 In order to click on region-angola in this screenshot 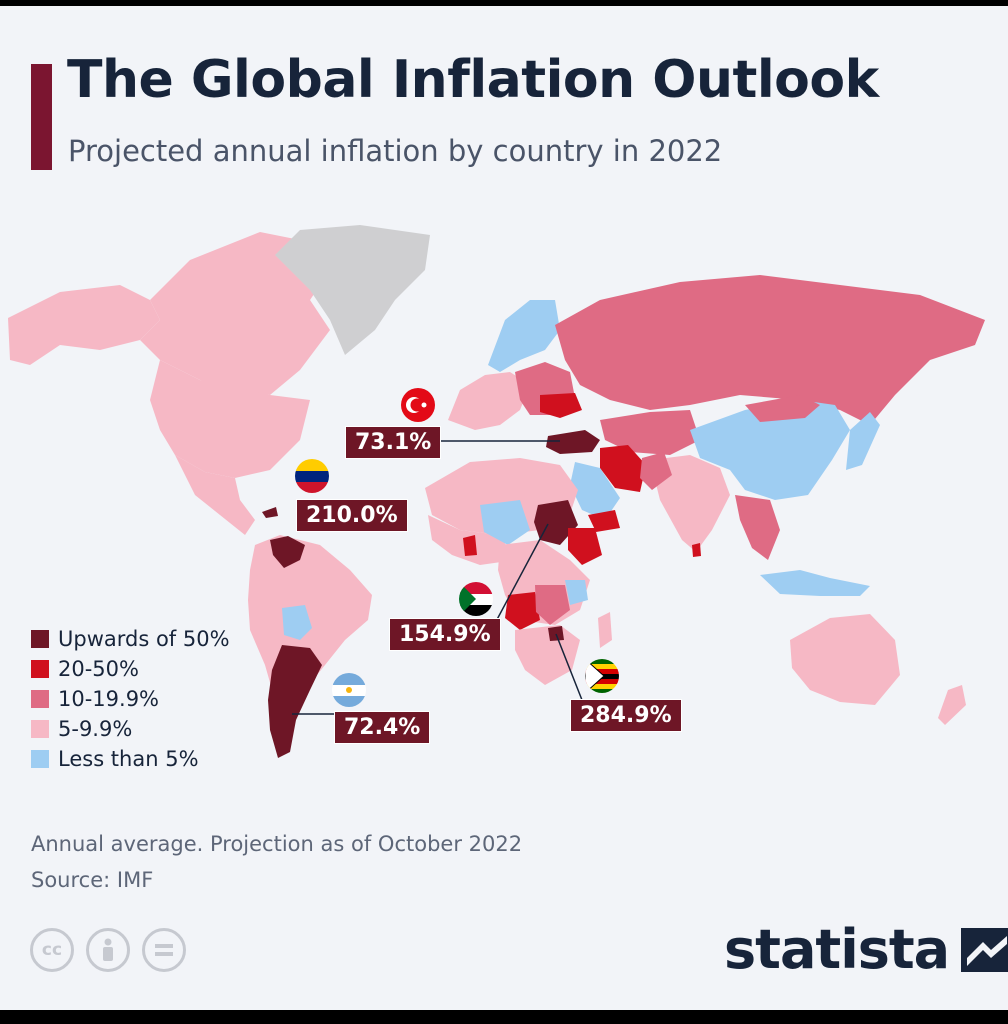, I will do `click(522, 611)`.